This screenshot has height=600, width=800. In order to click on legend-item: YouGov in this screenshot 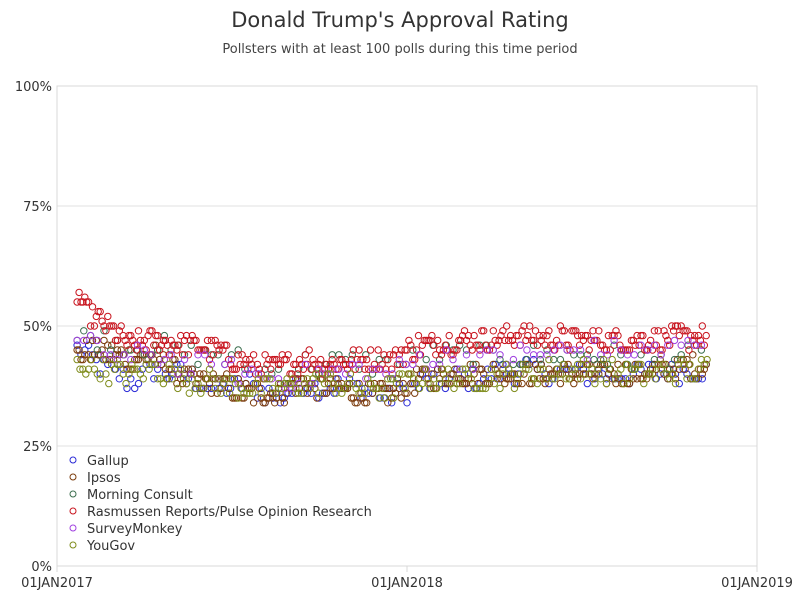, I will do `click(102, 546)`.